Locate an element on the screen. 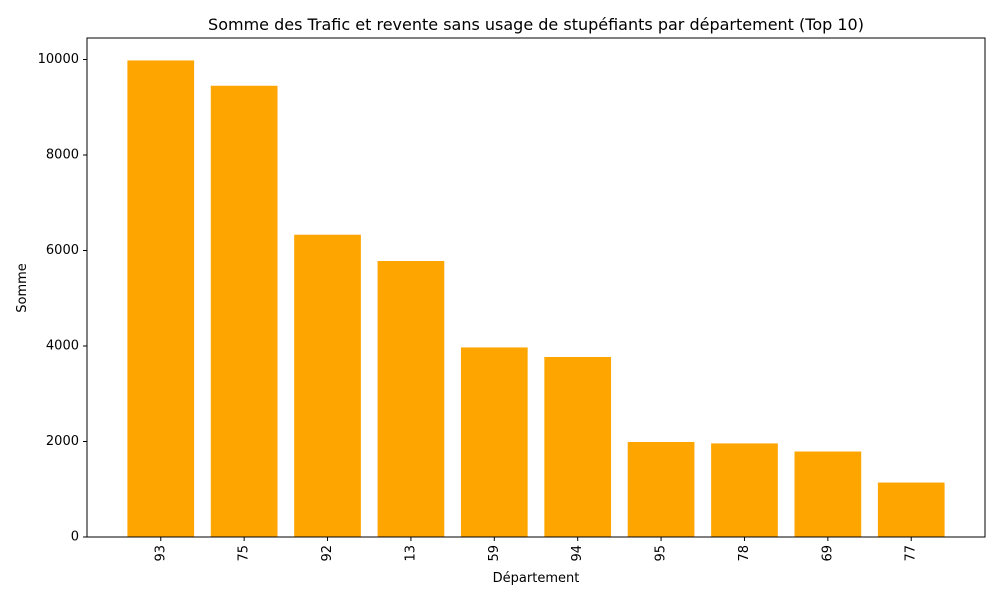  x-tick-label-95: 95 is located at coordinates (661, 553).